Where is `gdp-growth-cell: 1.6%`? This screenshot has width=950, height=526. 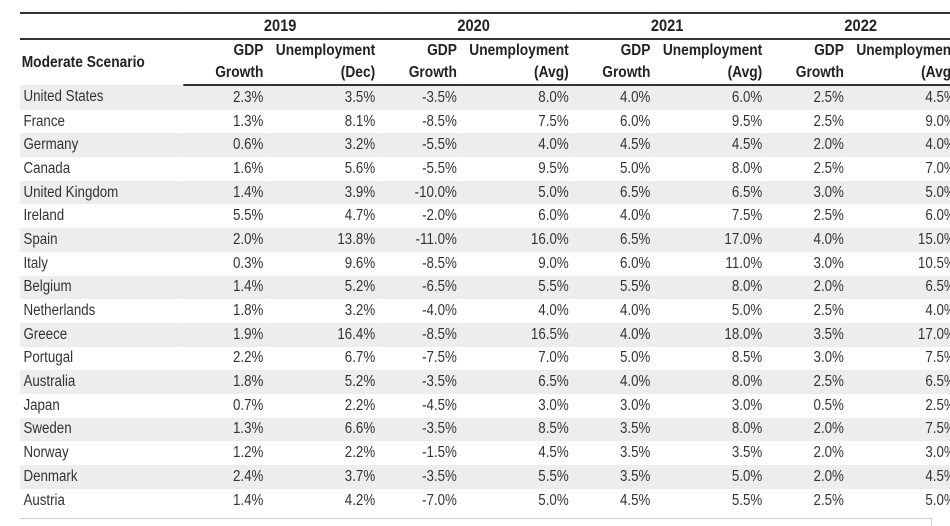
gdp-growth-cell: 1.6% is located at coordinates (248, 168).